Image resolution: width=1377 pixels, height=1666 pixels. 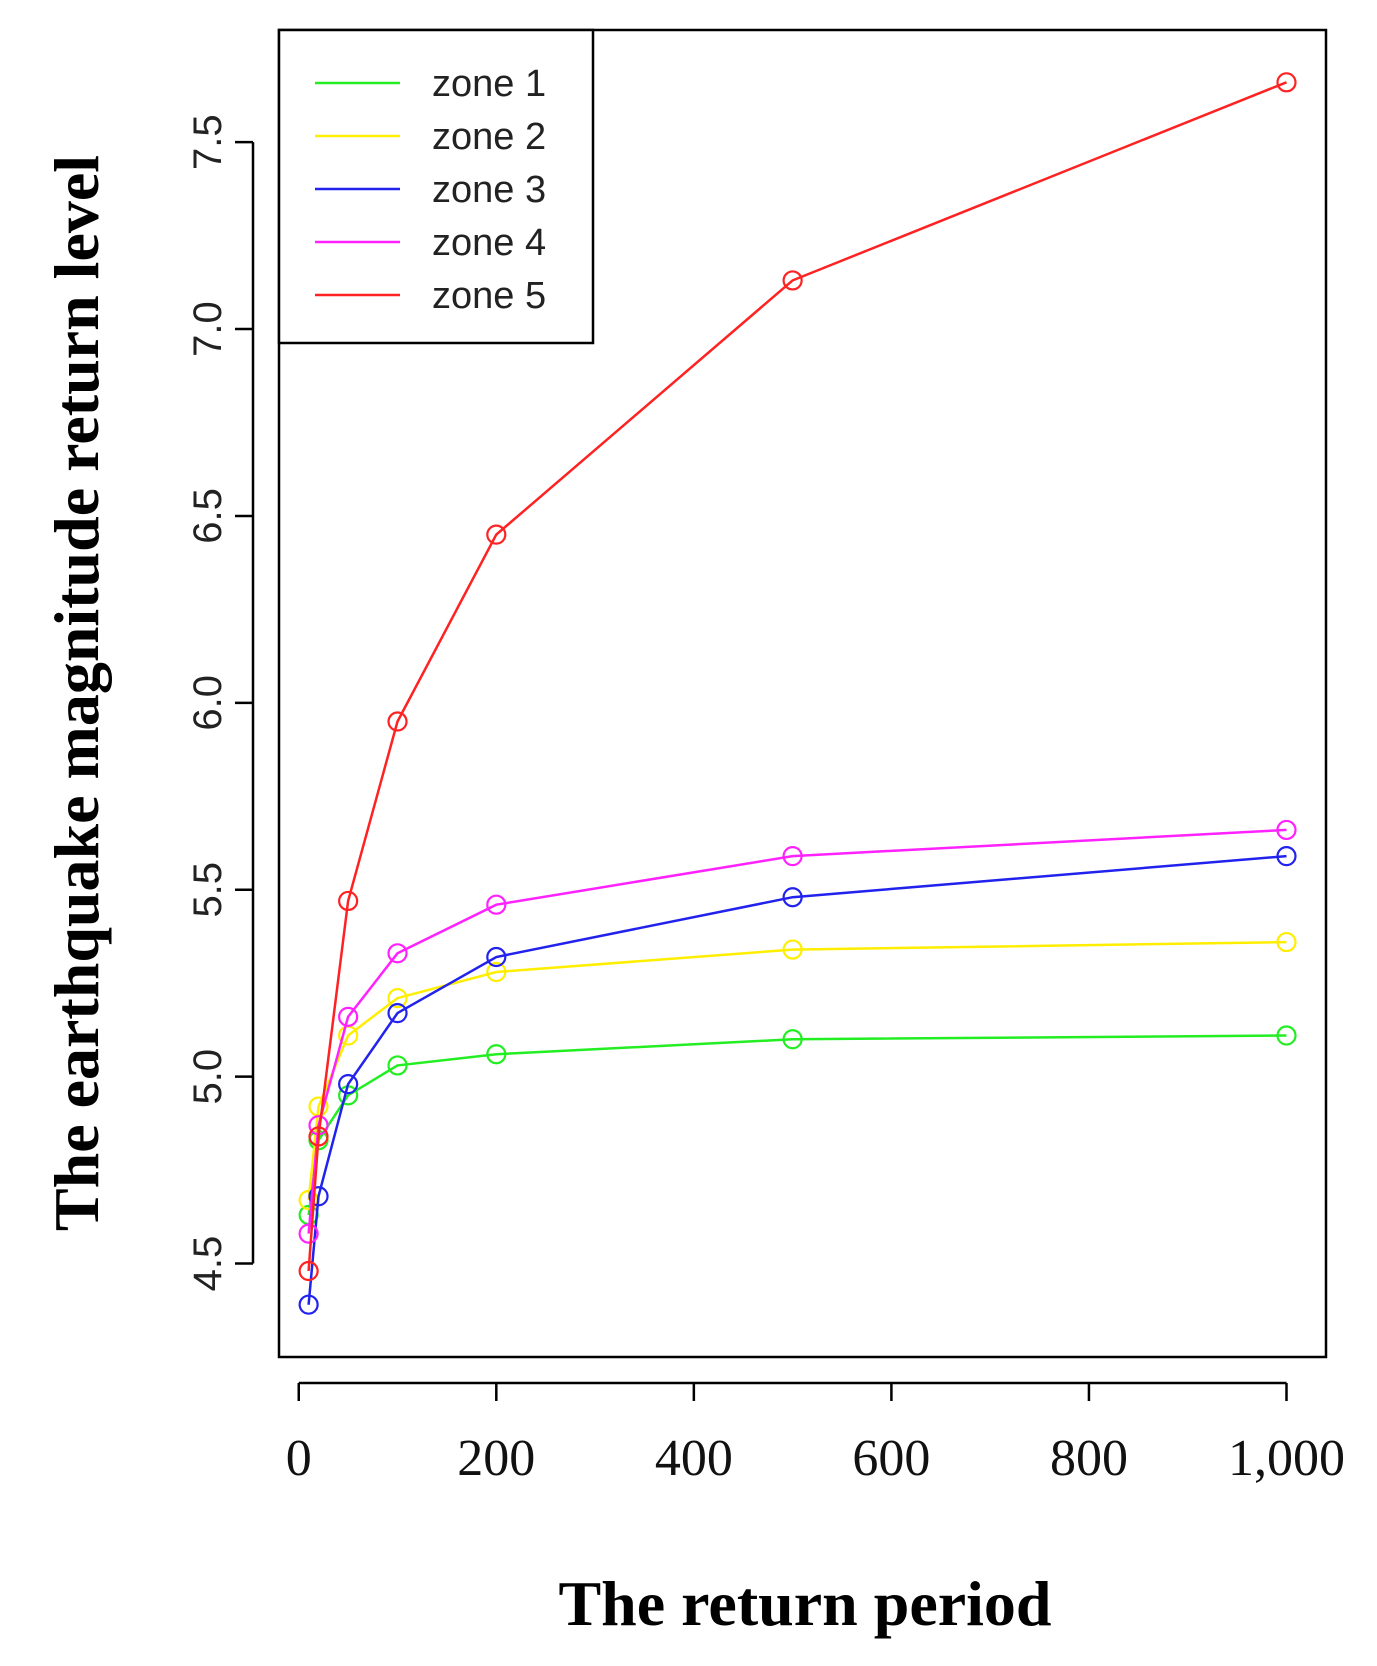 What do you see at coordinates (1286, 1458) in the screenshot?
I see `x-tick-label: 1,000` at bounding box center [1286, 1458].